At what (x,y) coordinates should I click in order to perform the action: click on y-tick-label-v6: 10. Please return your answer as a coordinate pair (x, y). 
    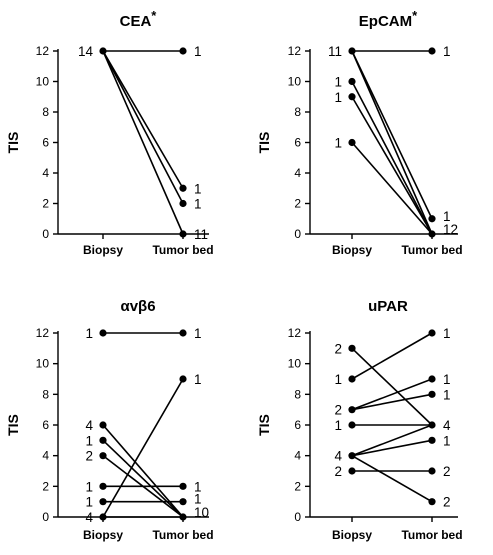
    Looking at the image, I should click on (43, 364).